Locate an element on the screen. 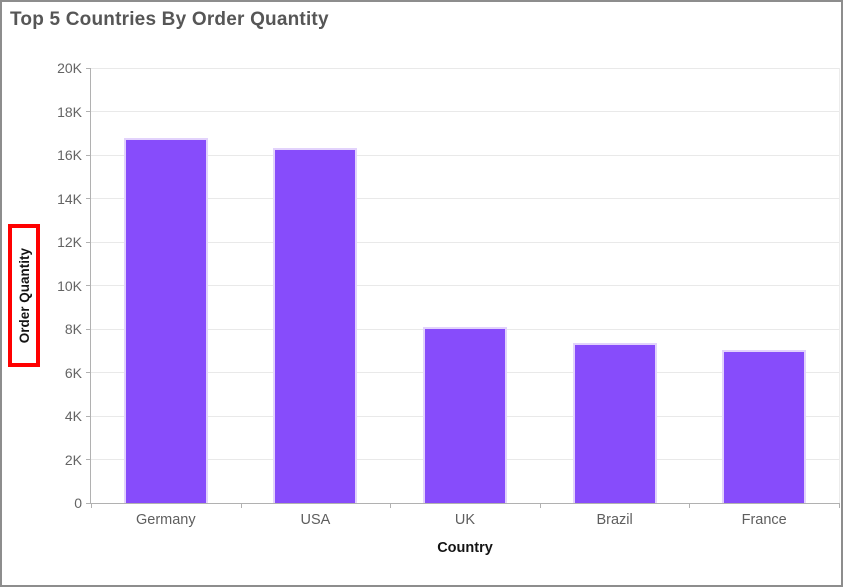 The image size is (843, 587). y-axis-title: Order Quantity is located at coordinates (24, 295).